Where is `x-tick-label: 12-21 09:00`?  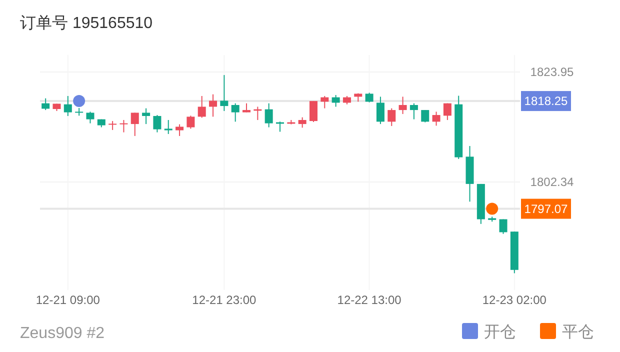
x-tick-label: 12-21 09:00 is located at coordinates (68, 300).